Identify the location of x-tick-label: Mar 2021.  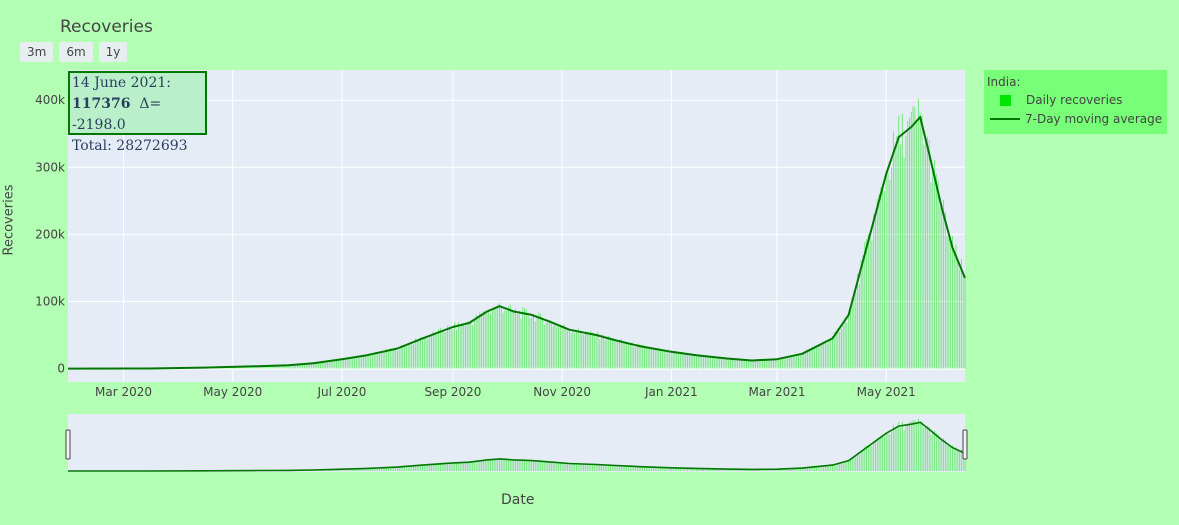
(777, 392).